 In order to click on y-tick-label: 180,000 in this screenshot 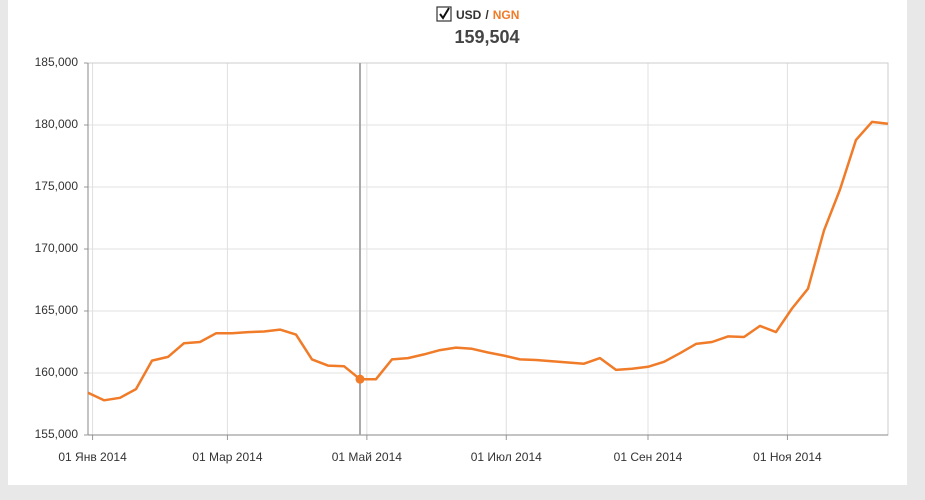, I will do `click(57, 124)`.